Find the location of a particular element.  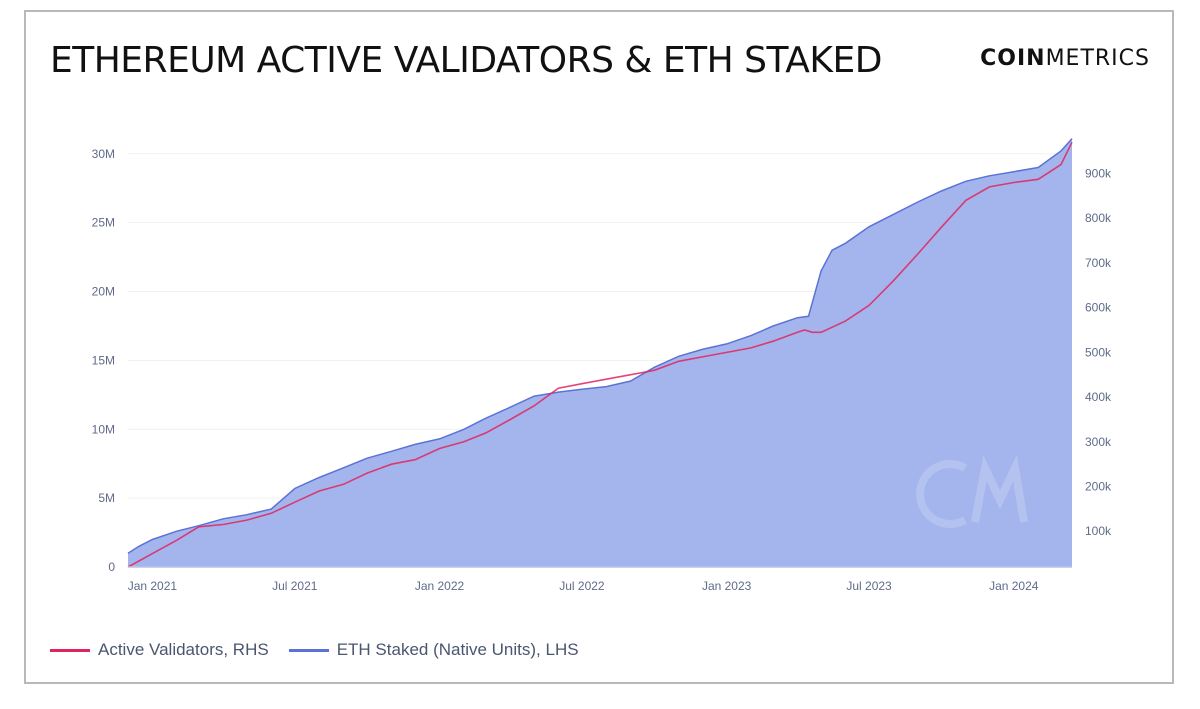

y-right-tick-label: 300k is located at coordinates (1098, 442).